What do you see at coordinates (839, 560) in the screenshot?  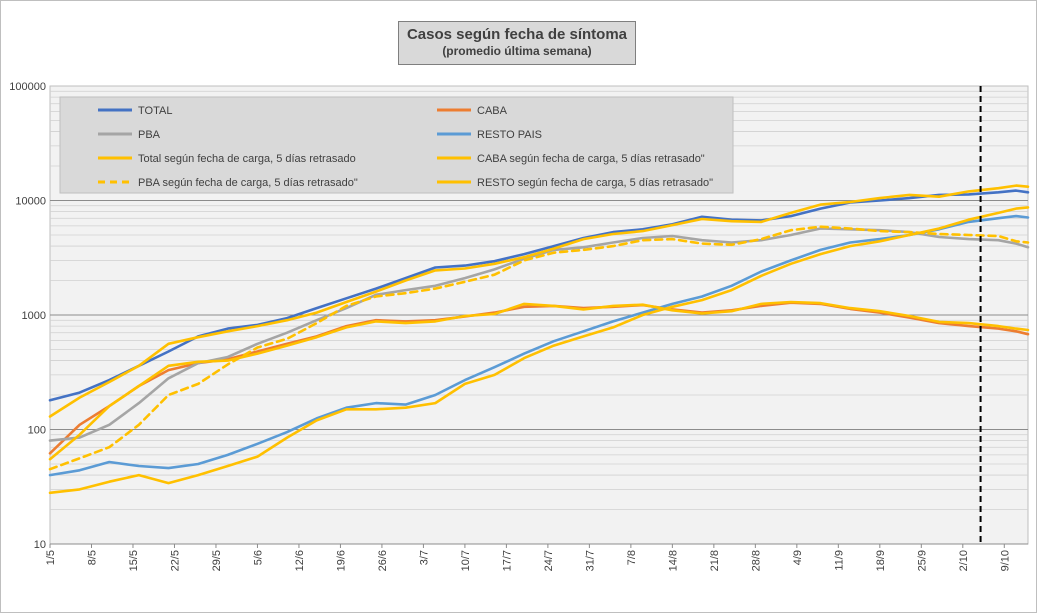 I see `x-tick-label: 11/9` at bounding box center [839, 560].